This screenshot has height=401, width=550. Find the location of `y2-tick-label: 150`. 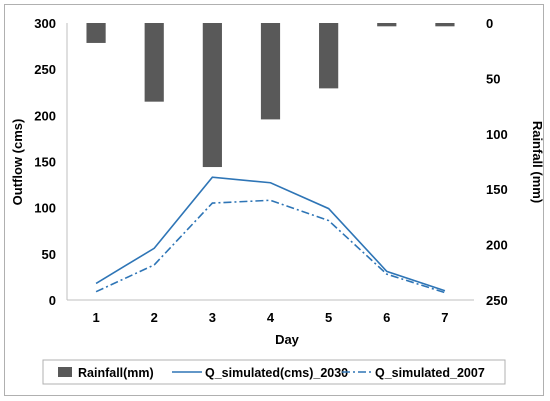

y2-tick-label: 150 is located at coordinates (497, 189).